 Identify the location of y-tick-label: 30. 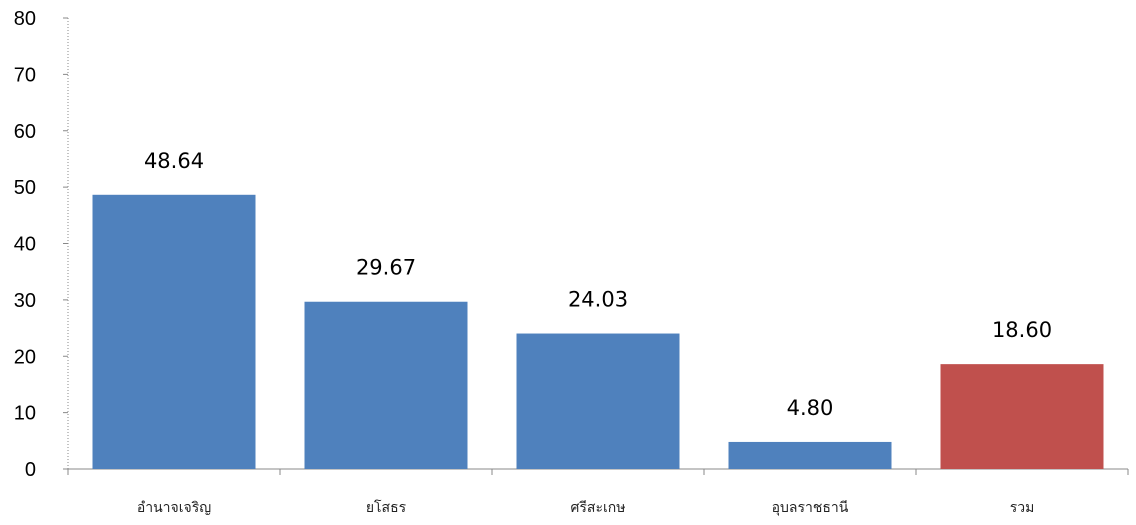
(25, 301).